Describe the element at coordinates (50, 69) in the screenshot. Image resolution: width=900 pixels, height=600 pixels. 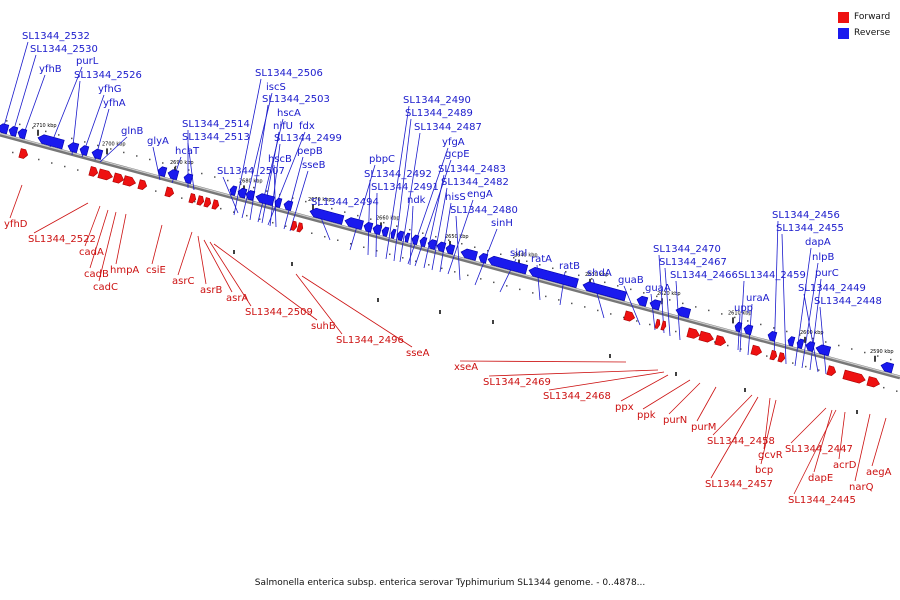
I see `gene-label-yfhB: yfhB` at that location.